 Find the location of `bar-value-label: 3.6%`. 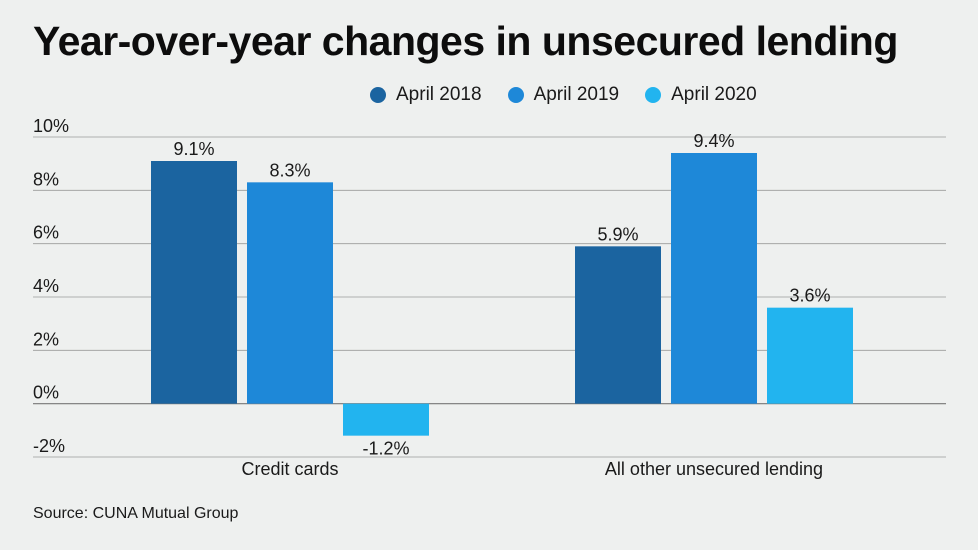

bar-value-label: 3.6% is located at coordinates (809, 296).